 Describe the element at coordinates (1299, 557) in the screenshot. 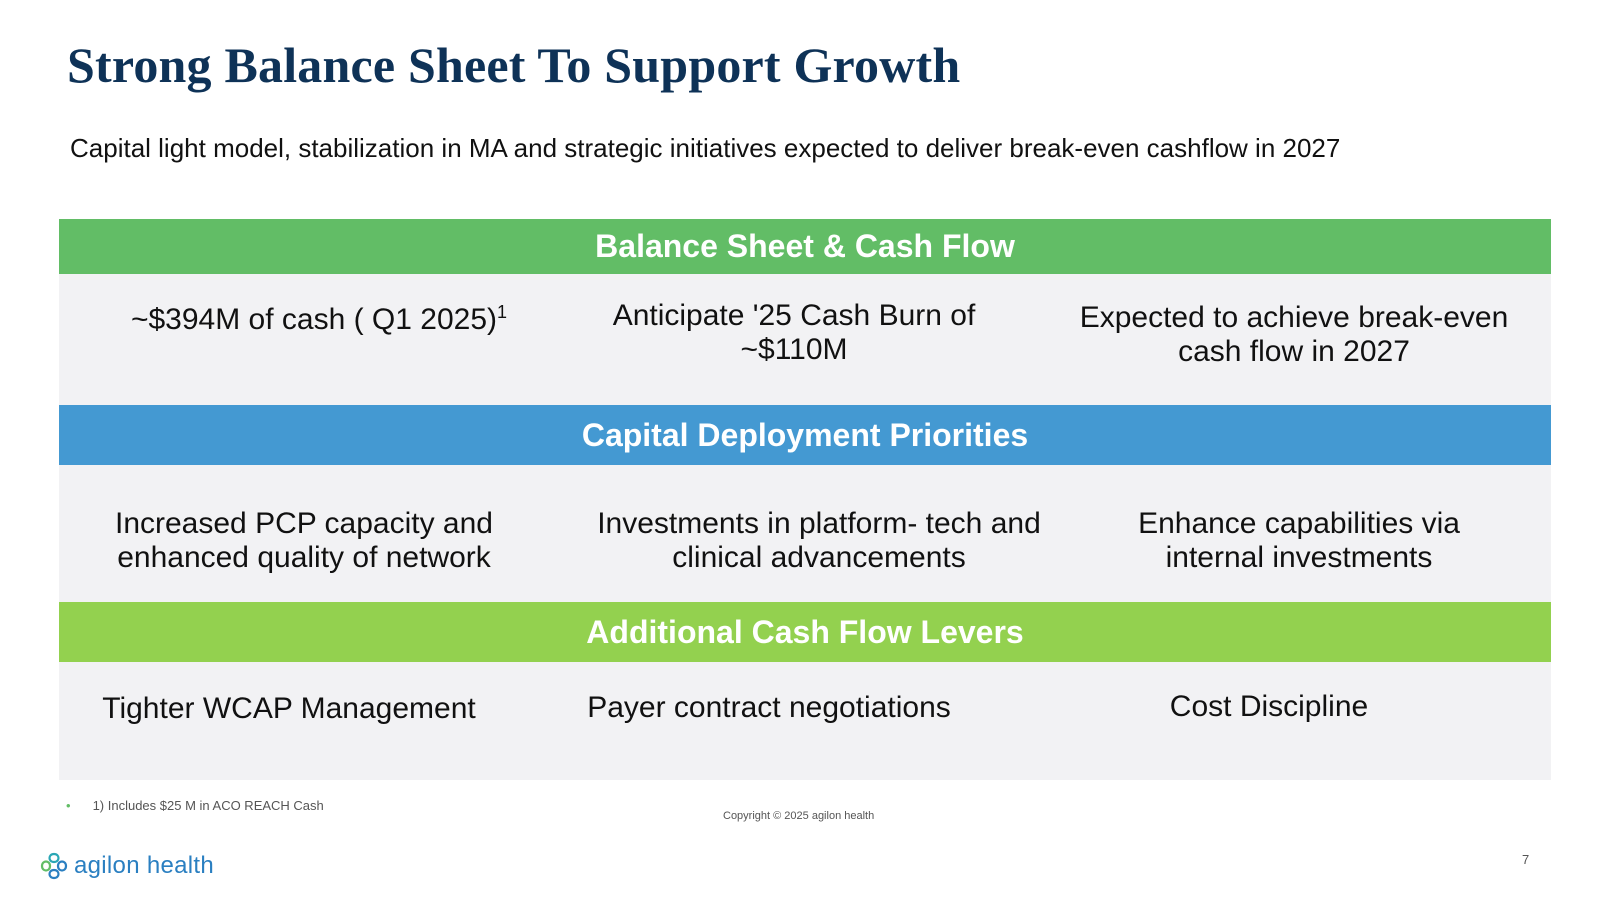

I see `enhance-capabilities-line2: internal investments` at that location.